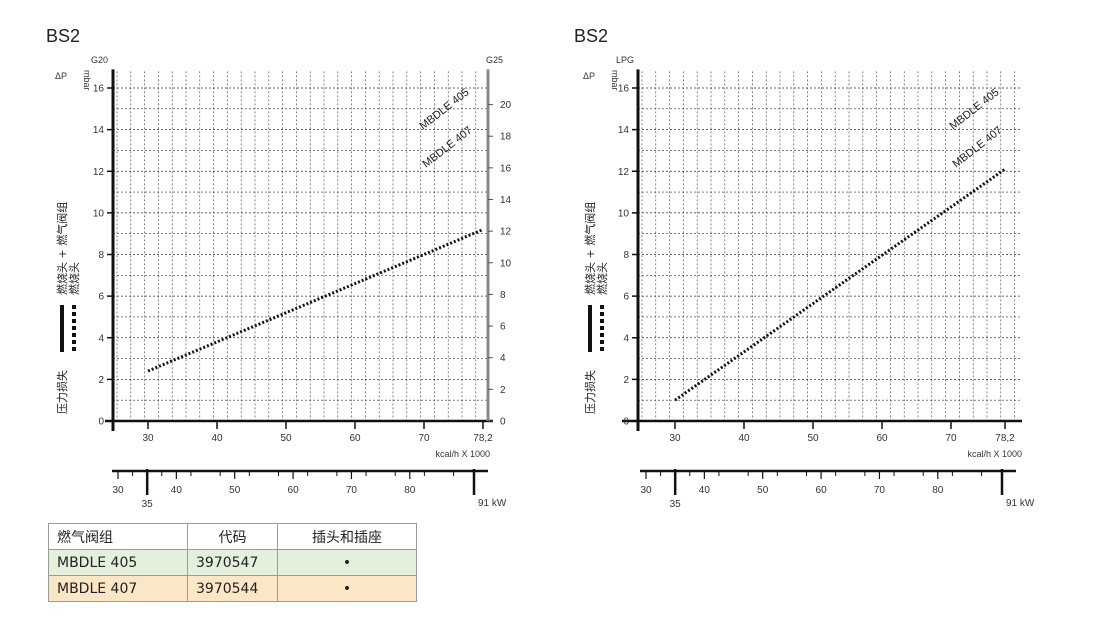 This screenshot has width=1112, height=628. I want to click on table-cell-code: 3970547, so click(232, 562).